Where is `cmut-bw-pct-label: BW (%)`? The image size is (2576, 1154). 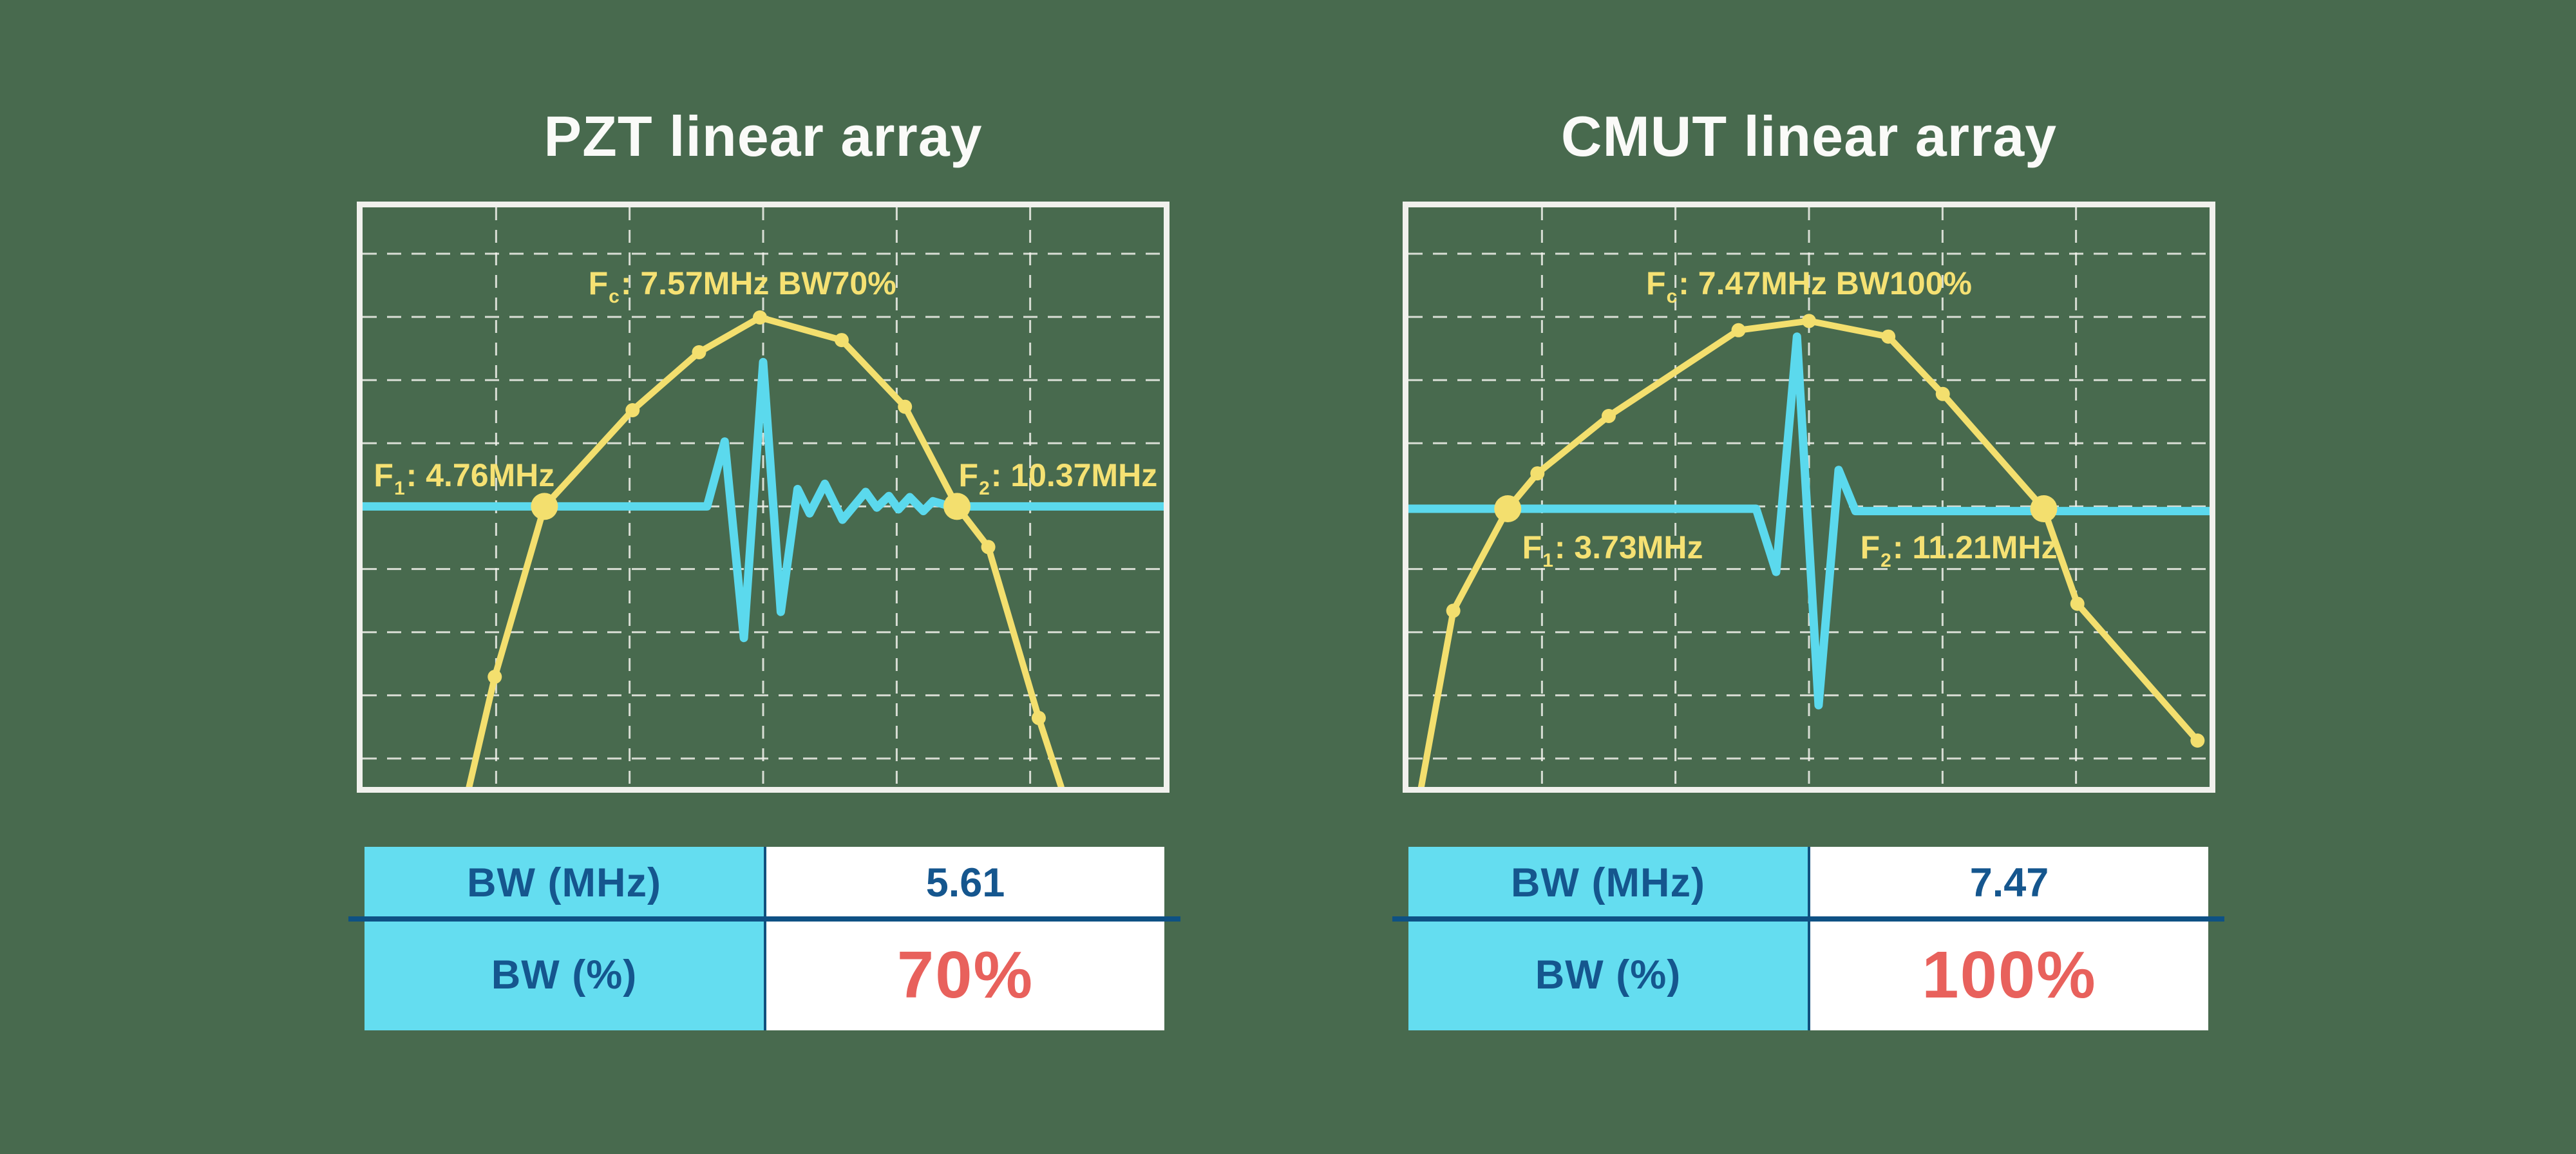 cmut-bw-pct-label: BW (%) is located at coordinates (1609, 974).